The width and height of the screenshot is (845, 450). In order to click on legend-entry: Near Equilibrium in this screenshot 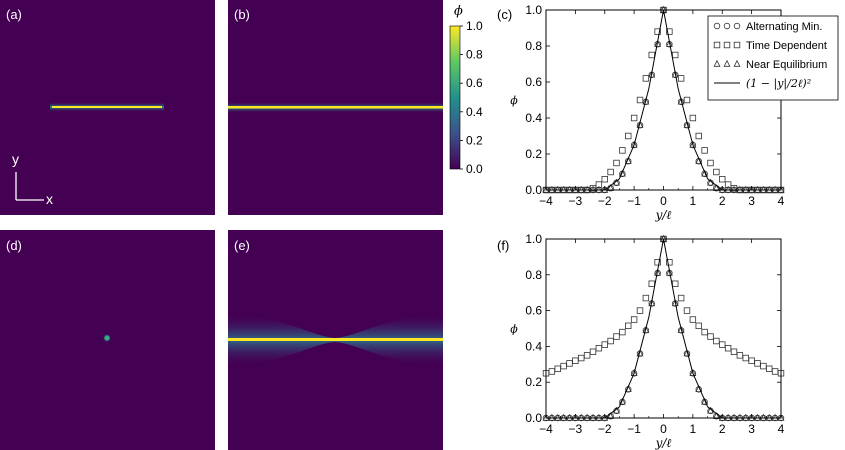, I will do `click(770, 65)`.